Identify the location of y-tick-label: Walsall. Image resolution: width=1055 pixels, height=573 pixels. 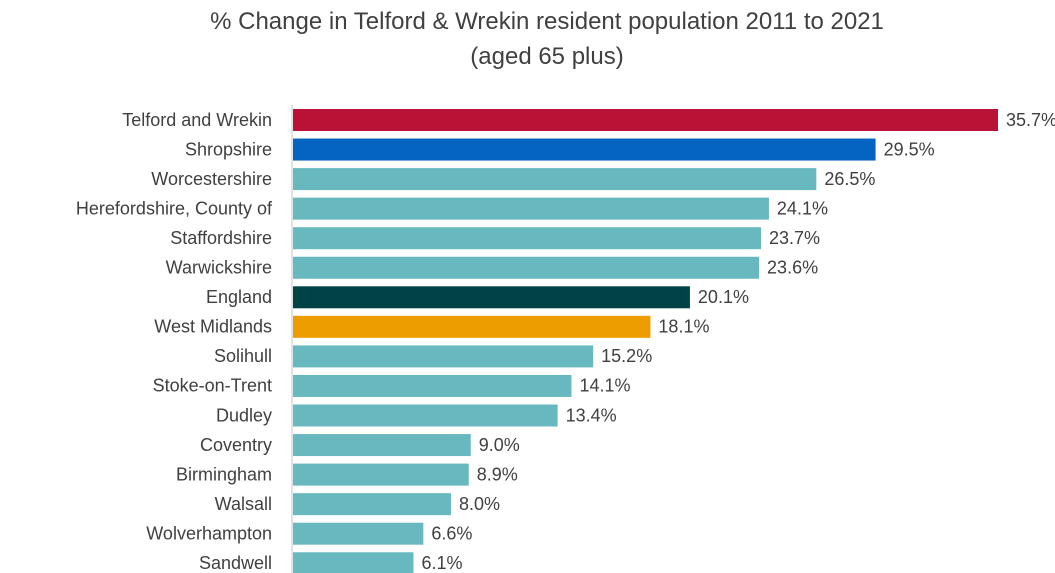
(243, 504).